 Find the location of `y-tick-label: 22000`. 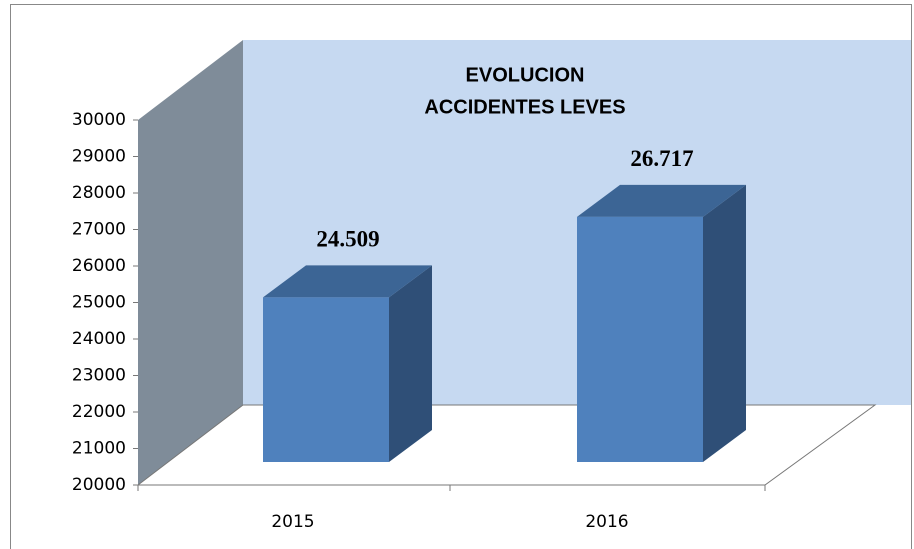

y-tick-label: 22000 is located at coordinates (99, 412).